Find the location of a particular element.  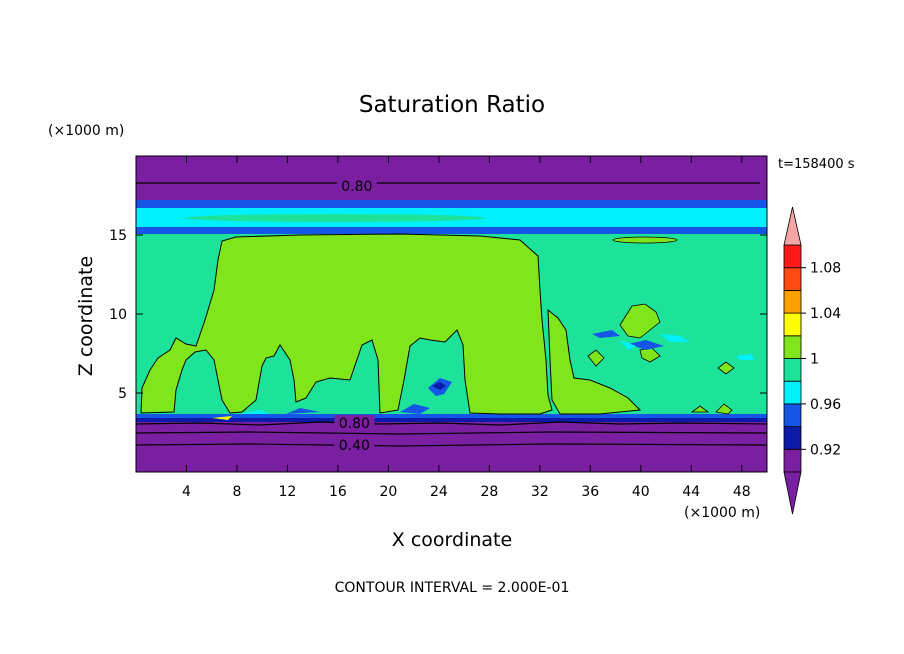

x-tick-label: 8 is located at coordinates (236, 492).